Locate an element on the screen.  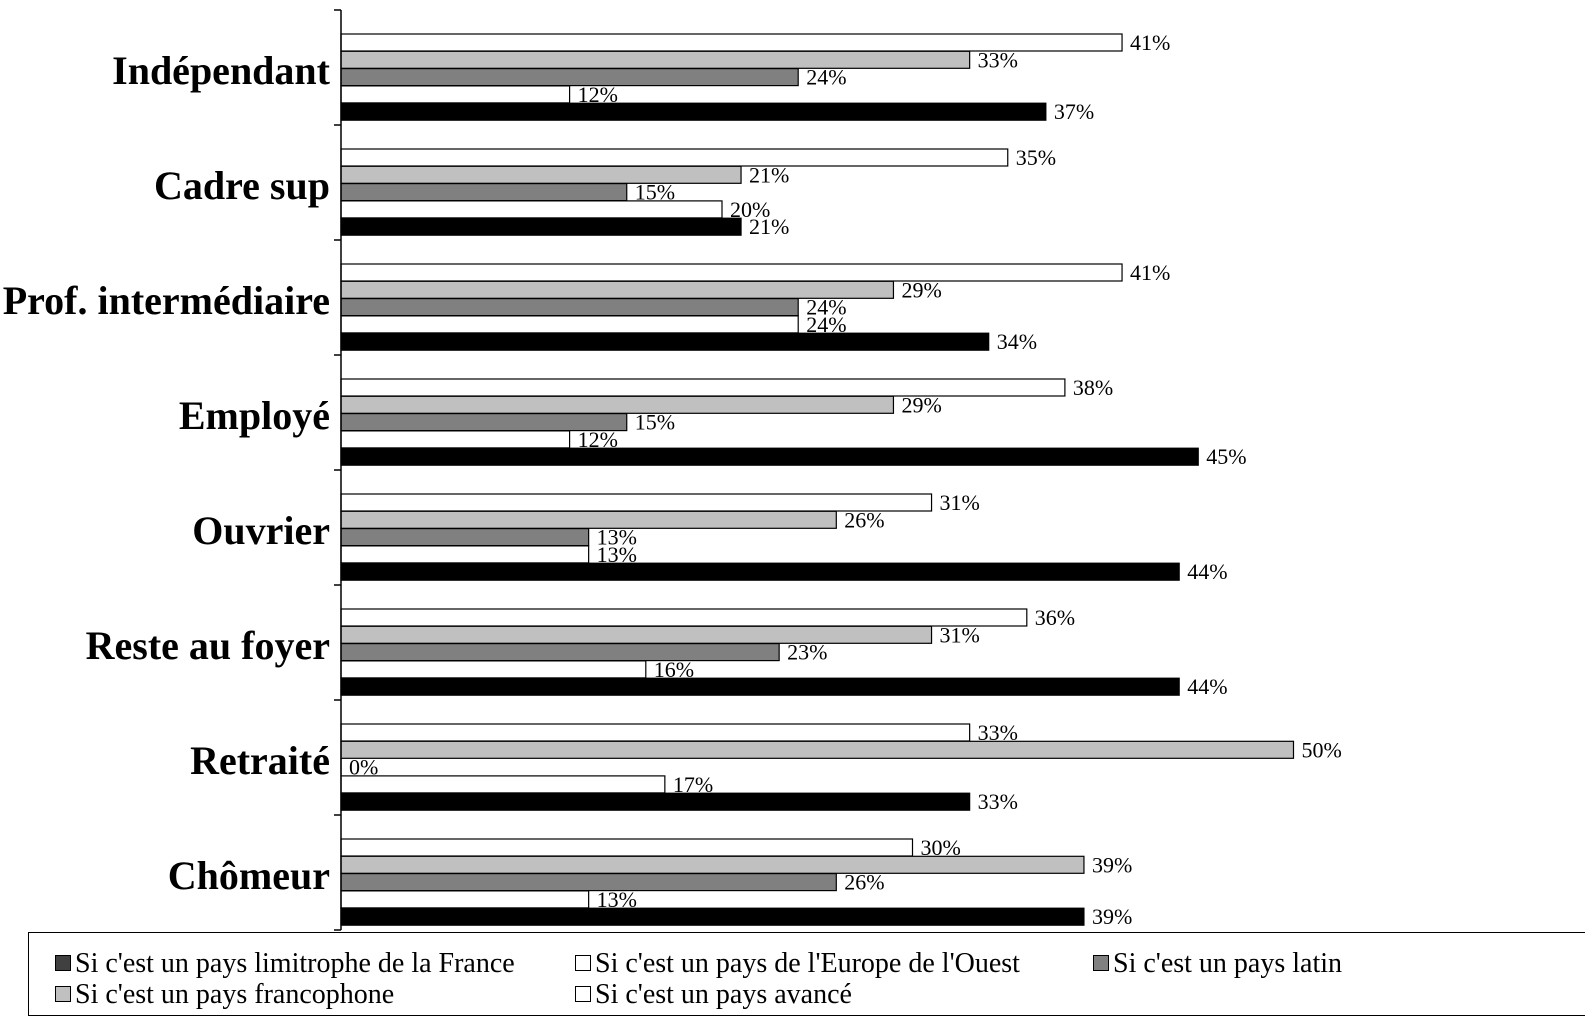
legend-swatch-europe-ouest is located at coordinates (583, 963).